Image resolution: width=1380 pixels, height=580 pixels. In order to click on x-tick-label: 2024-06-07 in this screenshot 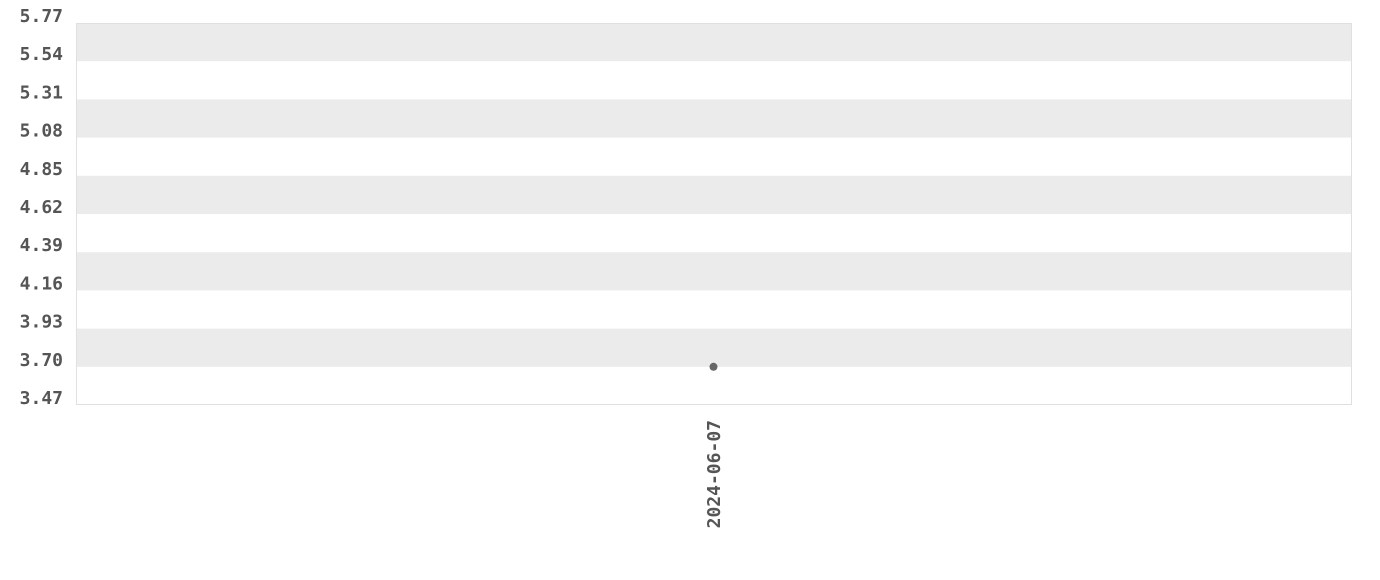, I will do `click(714, 474)`.